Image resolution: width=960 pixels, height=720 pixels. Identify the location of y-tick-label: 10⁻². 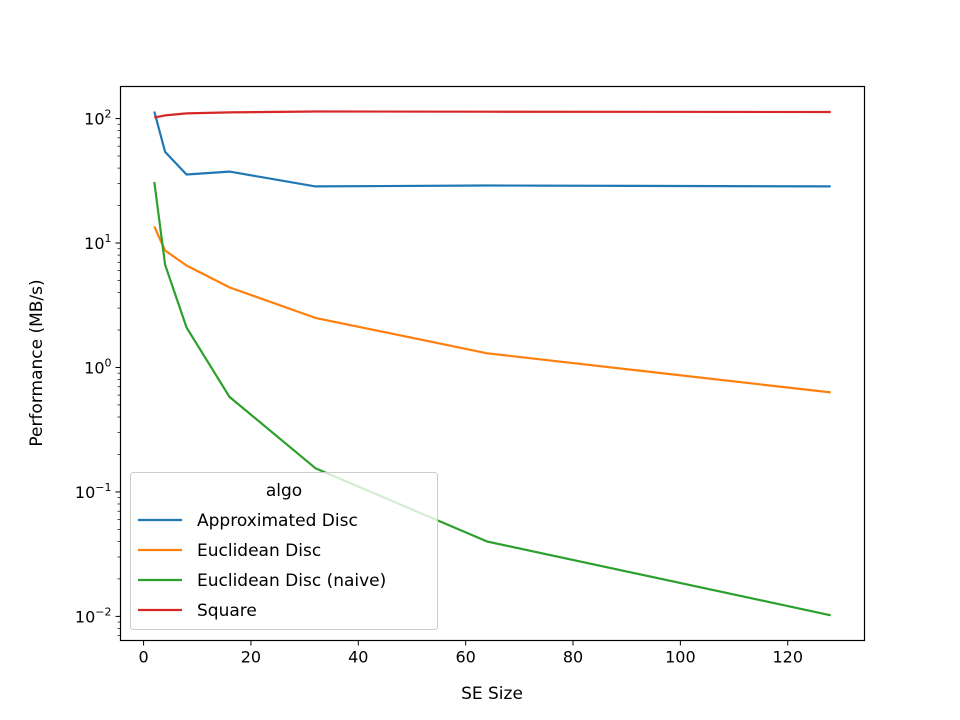
(93, 615).